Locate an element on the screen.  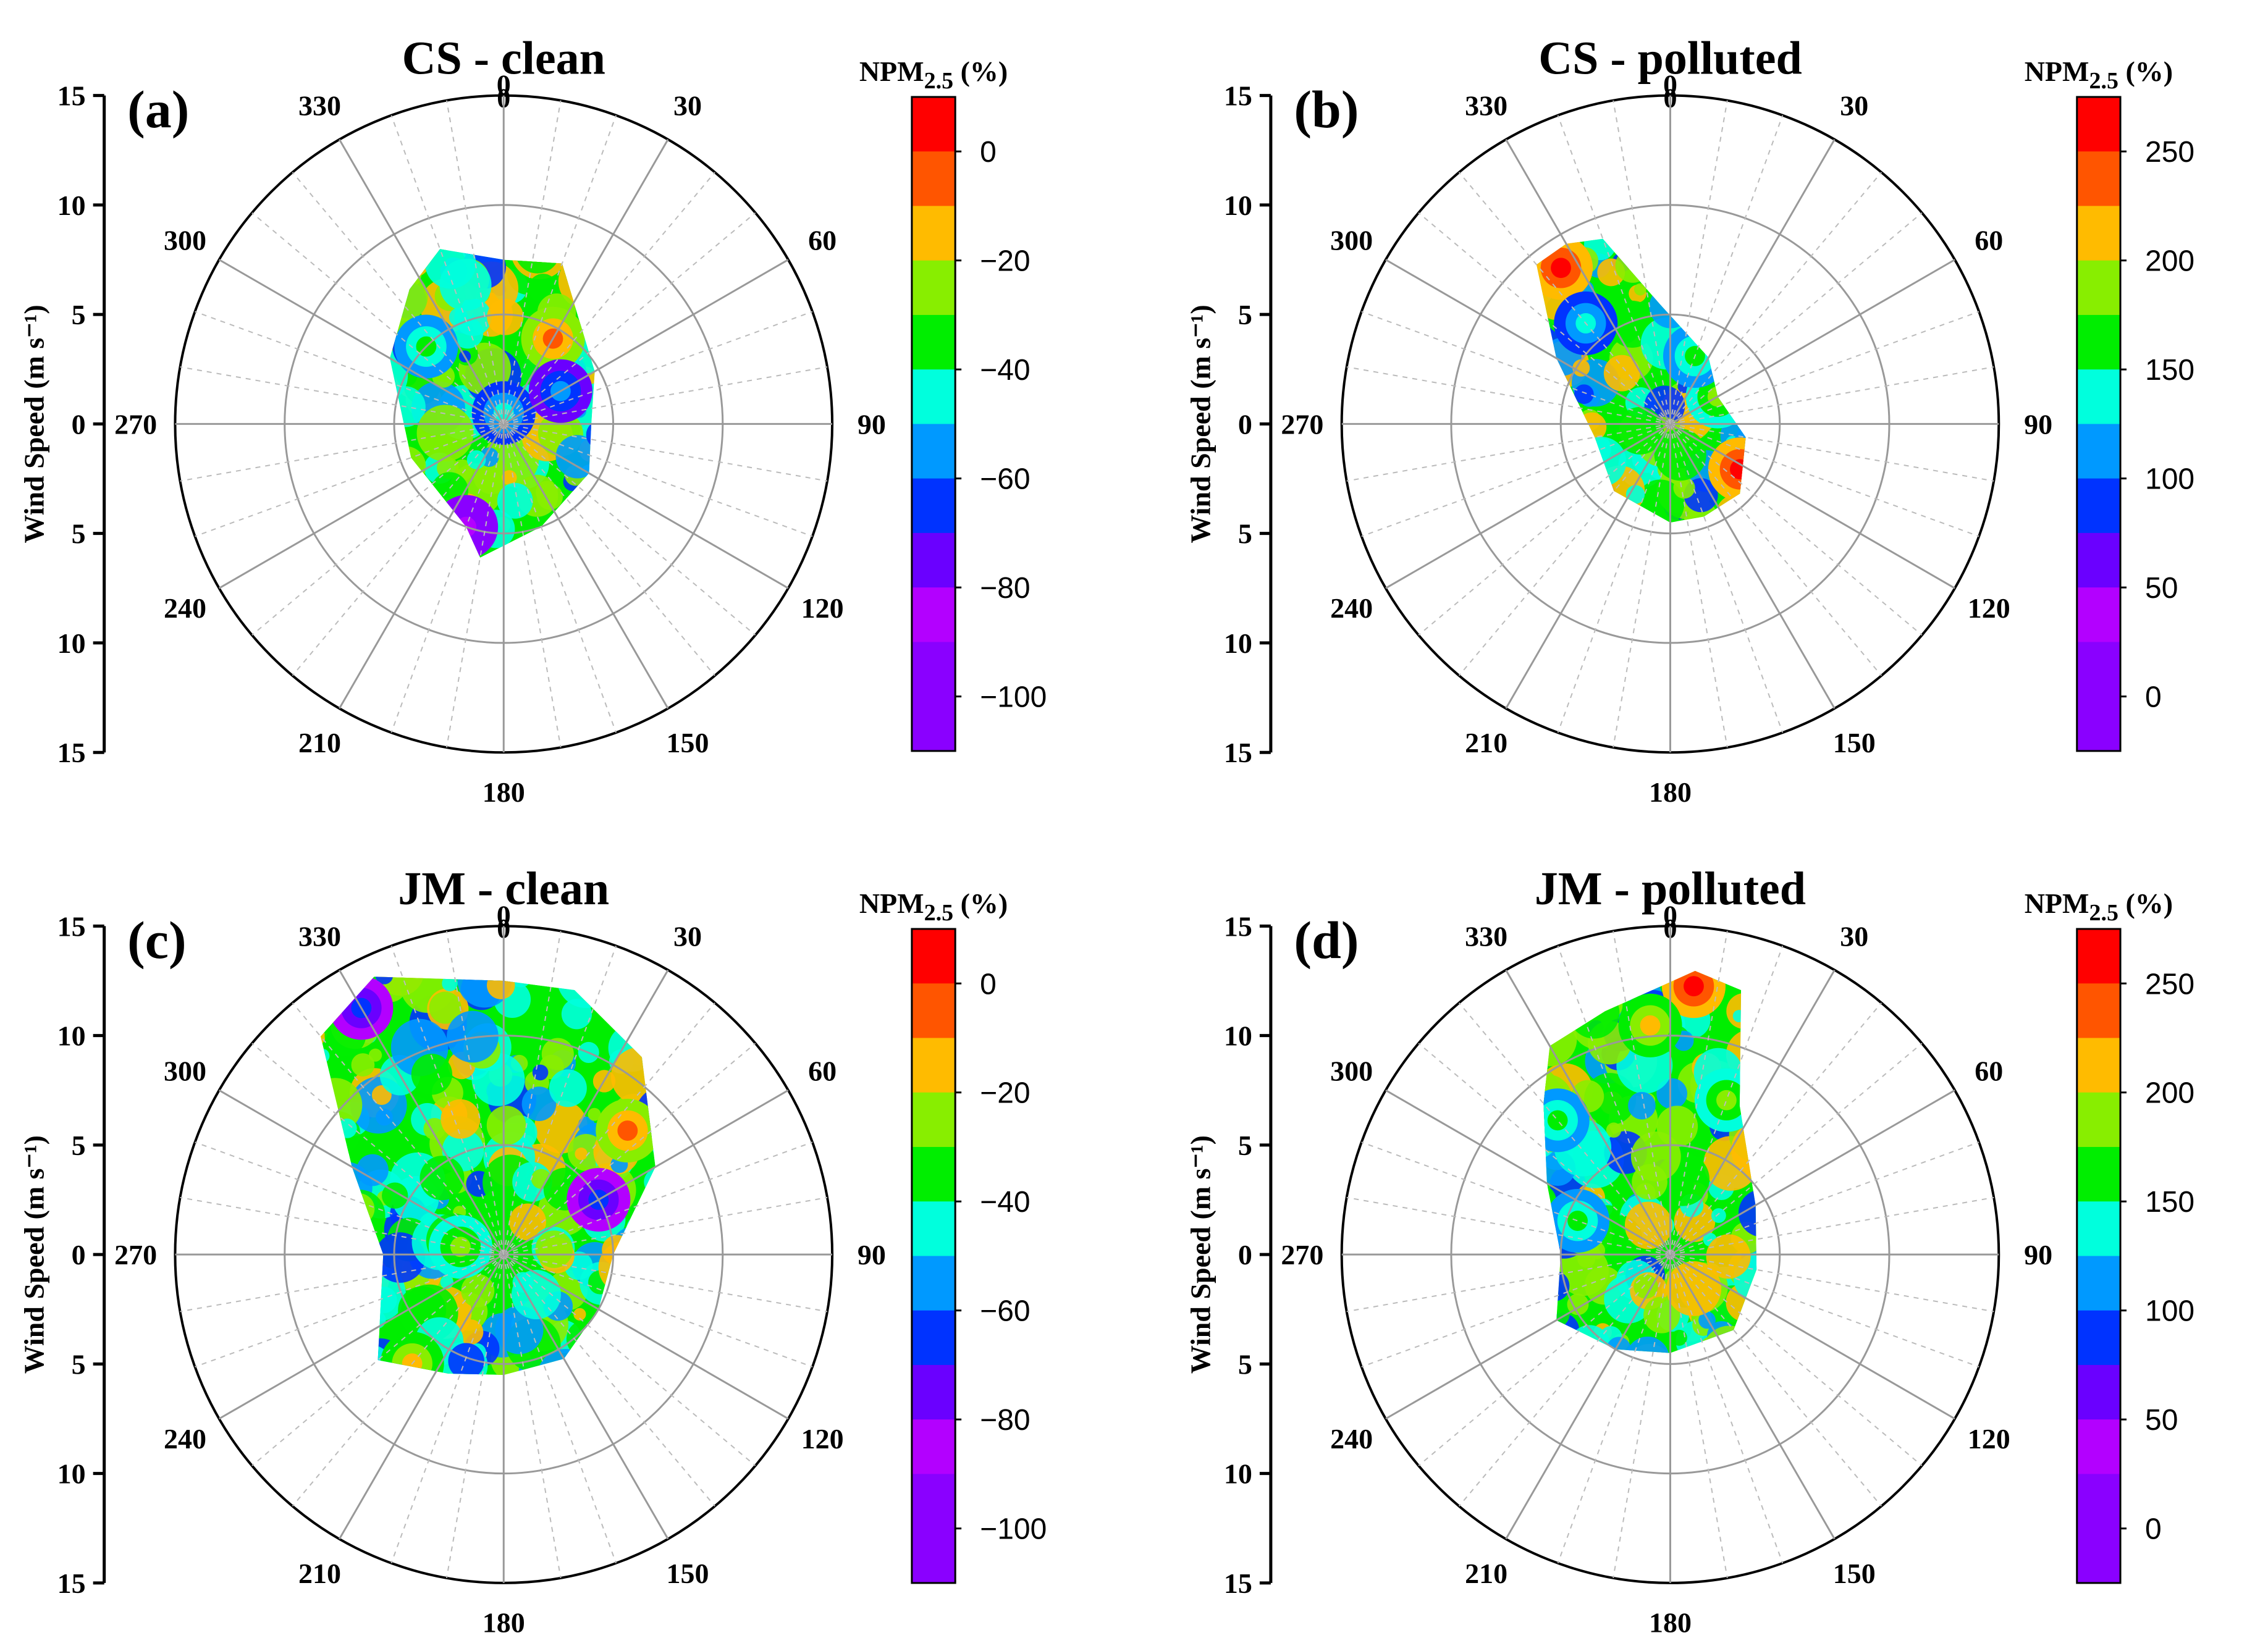
colorbar-frame is located at coordinates (2099, 424).